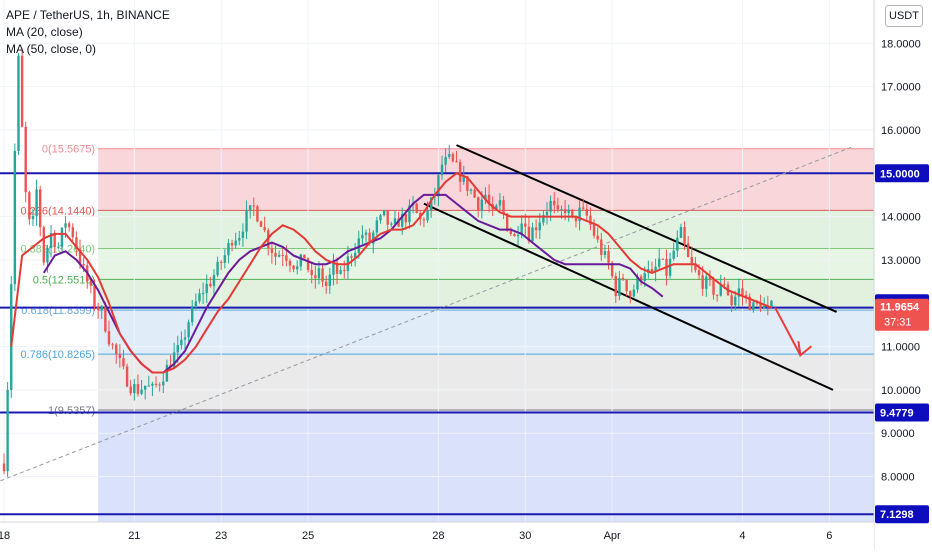 The width and height of the screenshot is (932, 555). I want to click on legend-ma20: MA (20, close), so click(44, 32).